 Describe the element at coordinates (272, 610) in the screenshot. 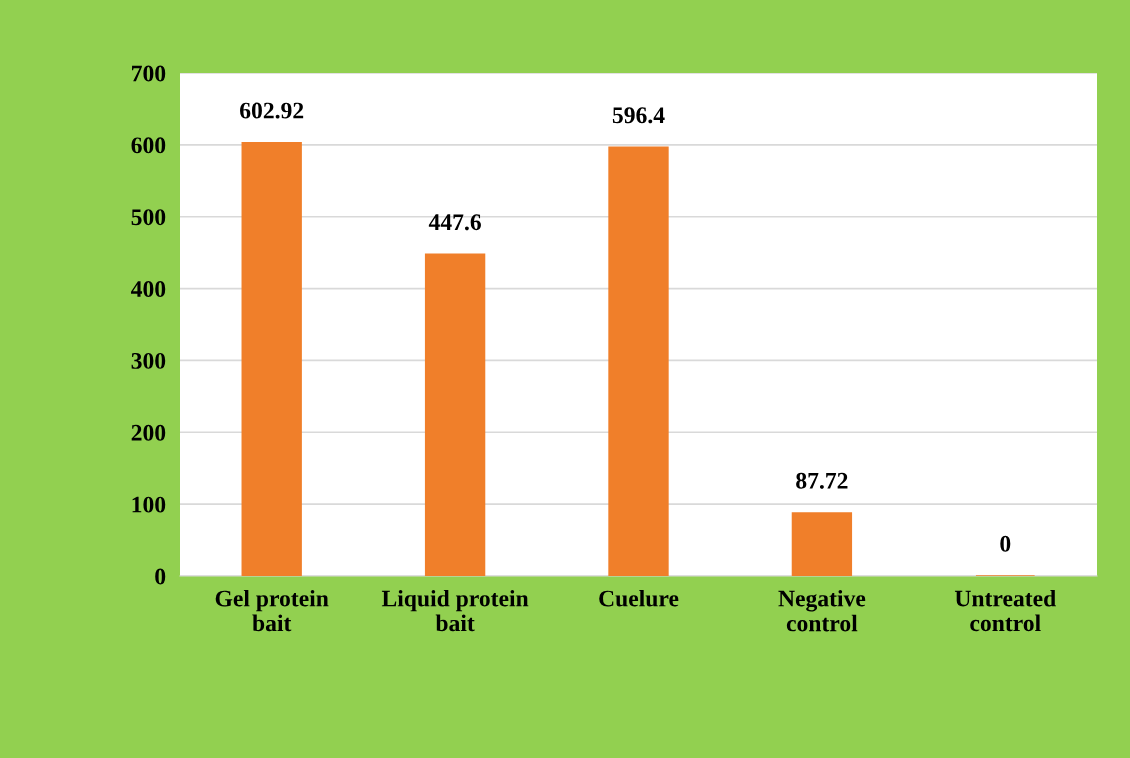

I see `x-tick-label: Gel protein bait` at that location.